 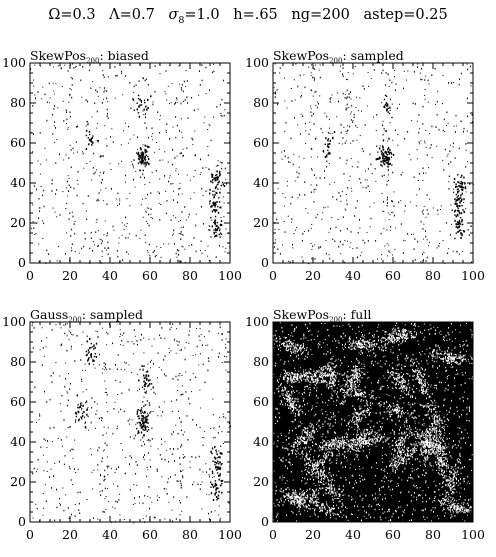 What do you see at coordinates (393, 275) in the screenshot?
I see `x-tick-label: 60` at bounding box center [393, 275].